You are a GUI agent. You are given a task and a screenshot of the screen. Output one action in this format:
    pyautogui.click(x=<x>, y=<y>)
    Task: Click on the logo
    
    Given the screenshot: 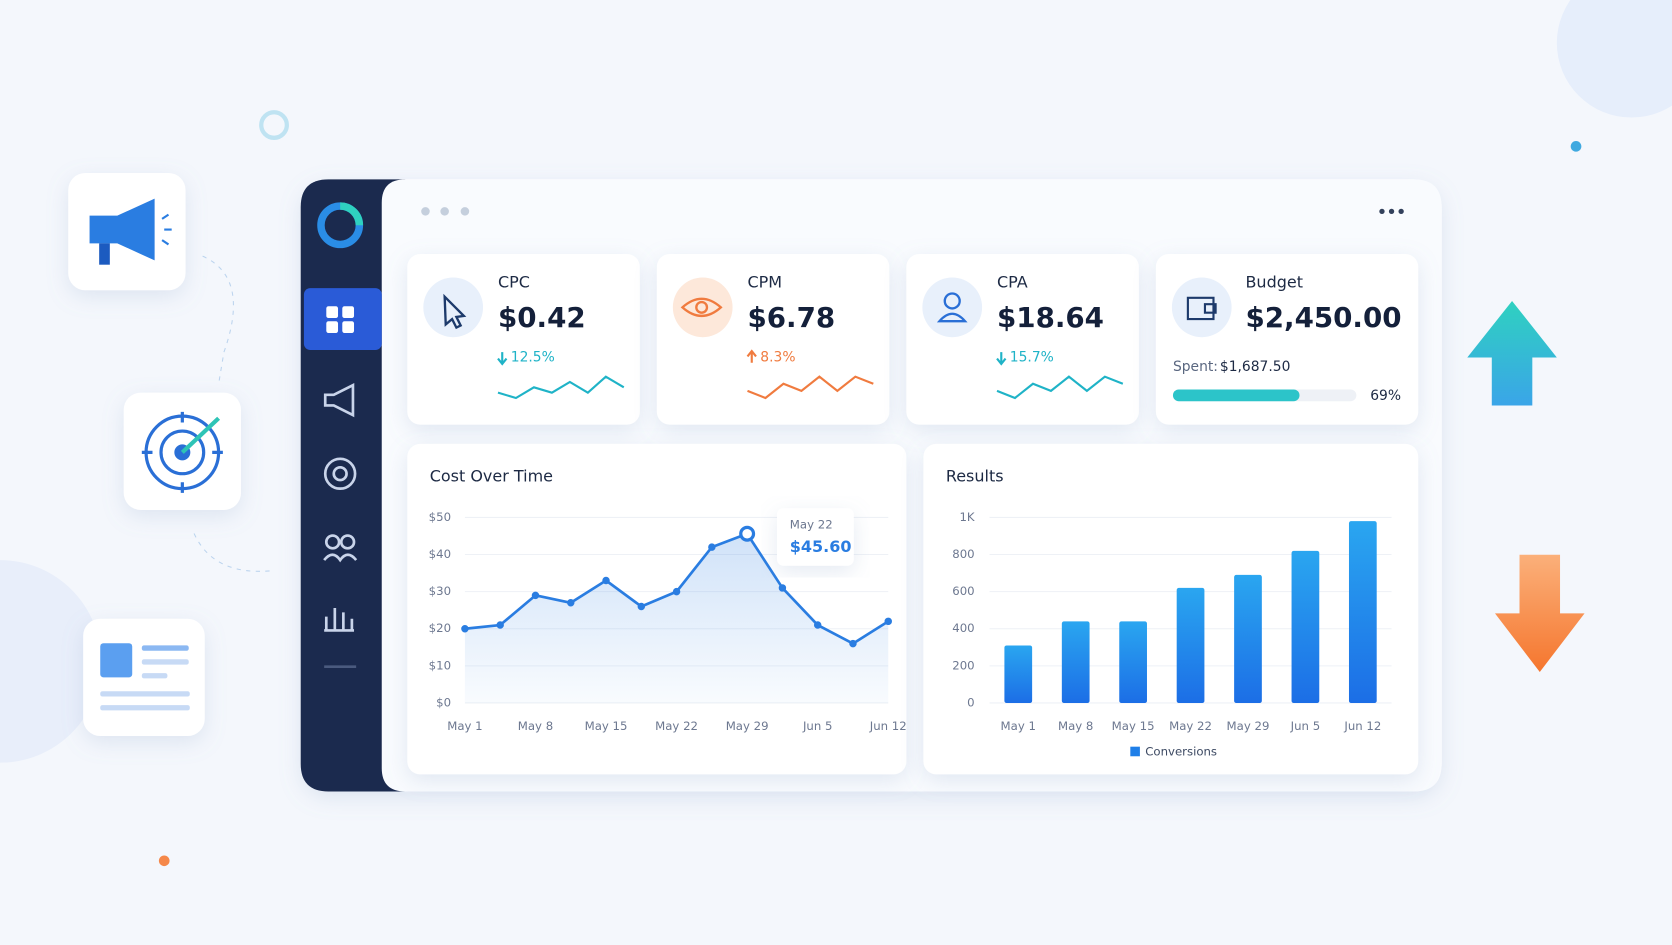 What is the action you would take?
    pyautogui.click(x=351, y=214)
    